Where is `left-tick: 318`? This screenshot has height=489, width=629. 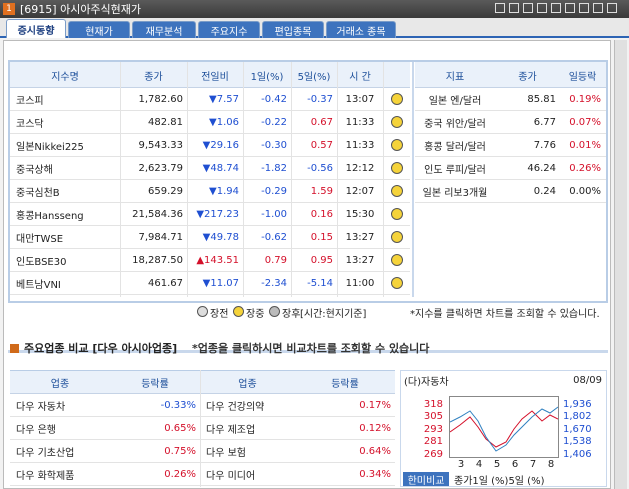 left-tick: 318 is located at coordinates (433, 404).